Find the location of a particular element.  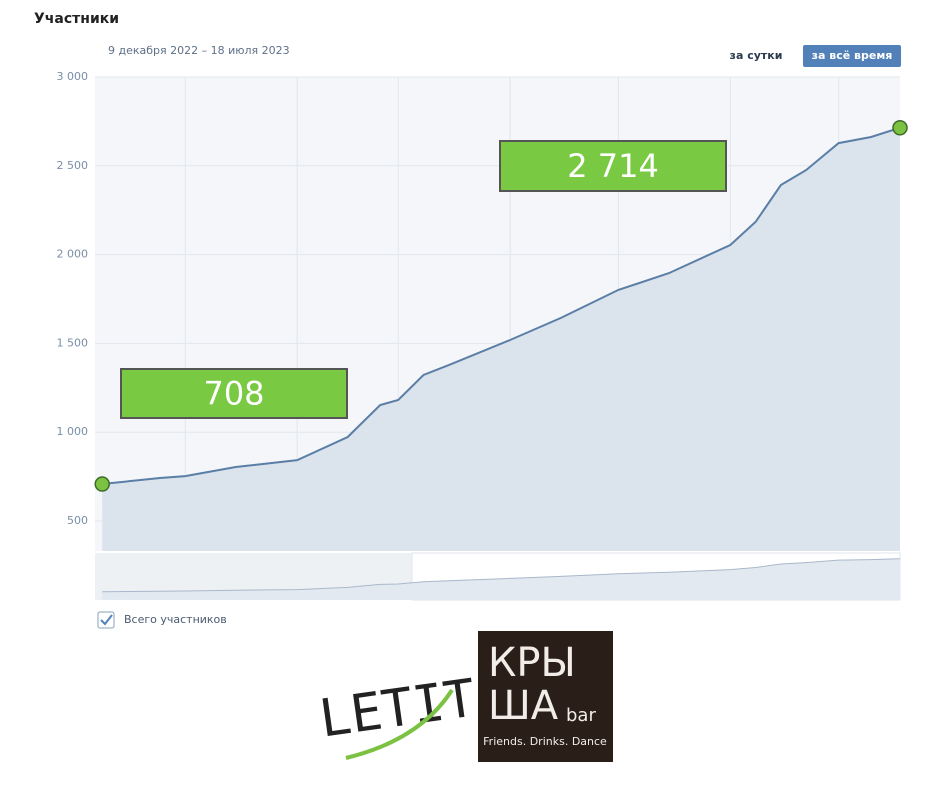

all-time-button-bg is located at coordinates (852, 56).